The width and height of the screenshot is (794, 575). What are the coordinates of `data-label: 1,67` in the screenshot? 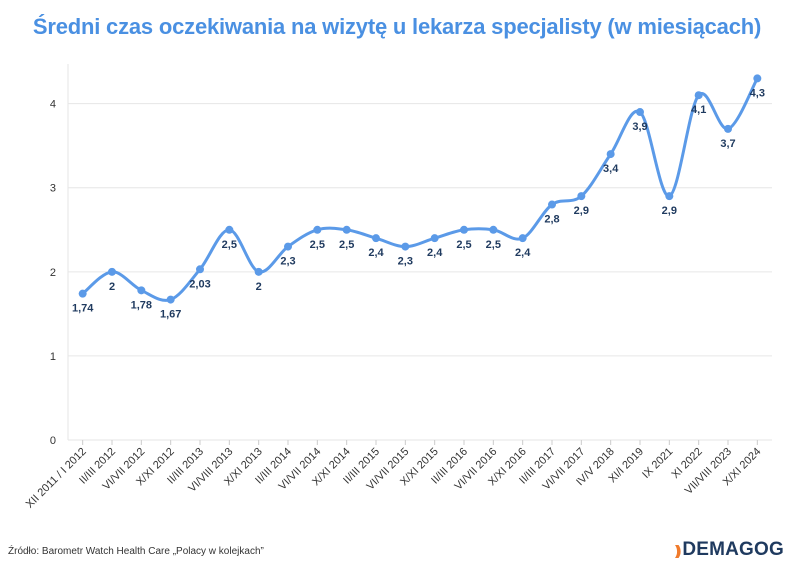 It's located at (170, 315).